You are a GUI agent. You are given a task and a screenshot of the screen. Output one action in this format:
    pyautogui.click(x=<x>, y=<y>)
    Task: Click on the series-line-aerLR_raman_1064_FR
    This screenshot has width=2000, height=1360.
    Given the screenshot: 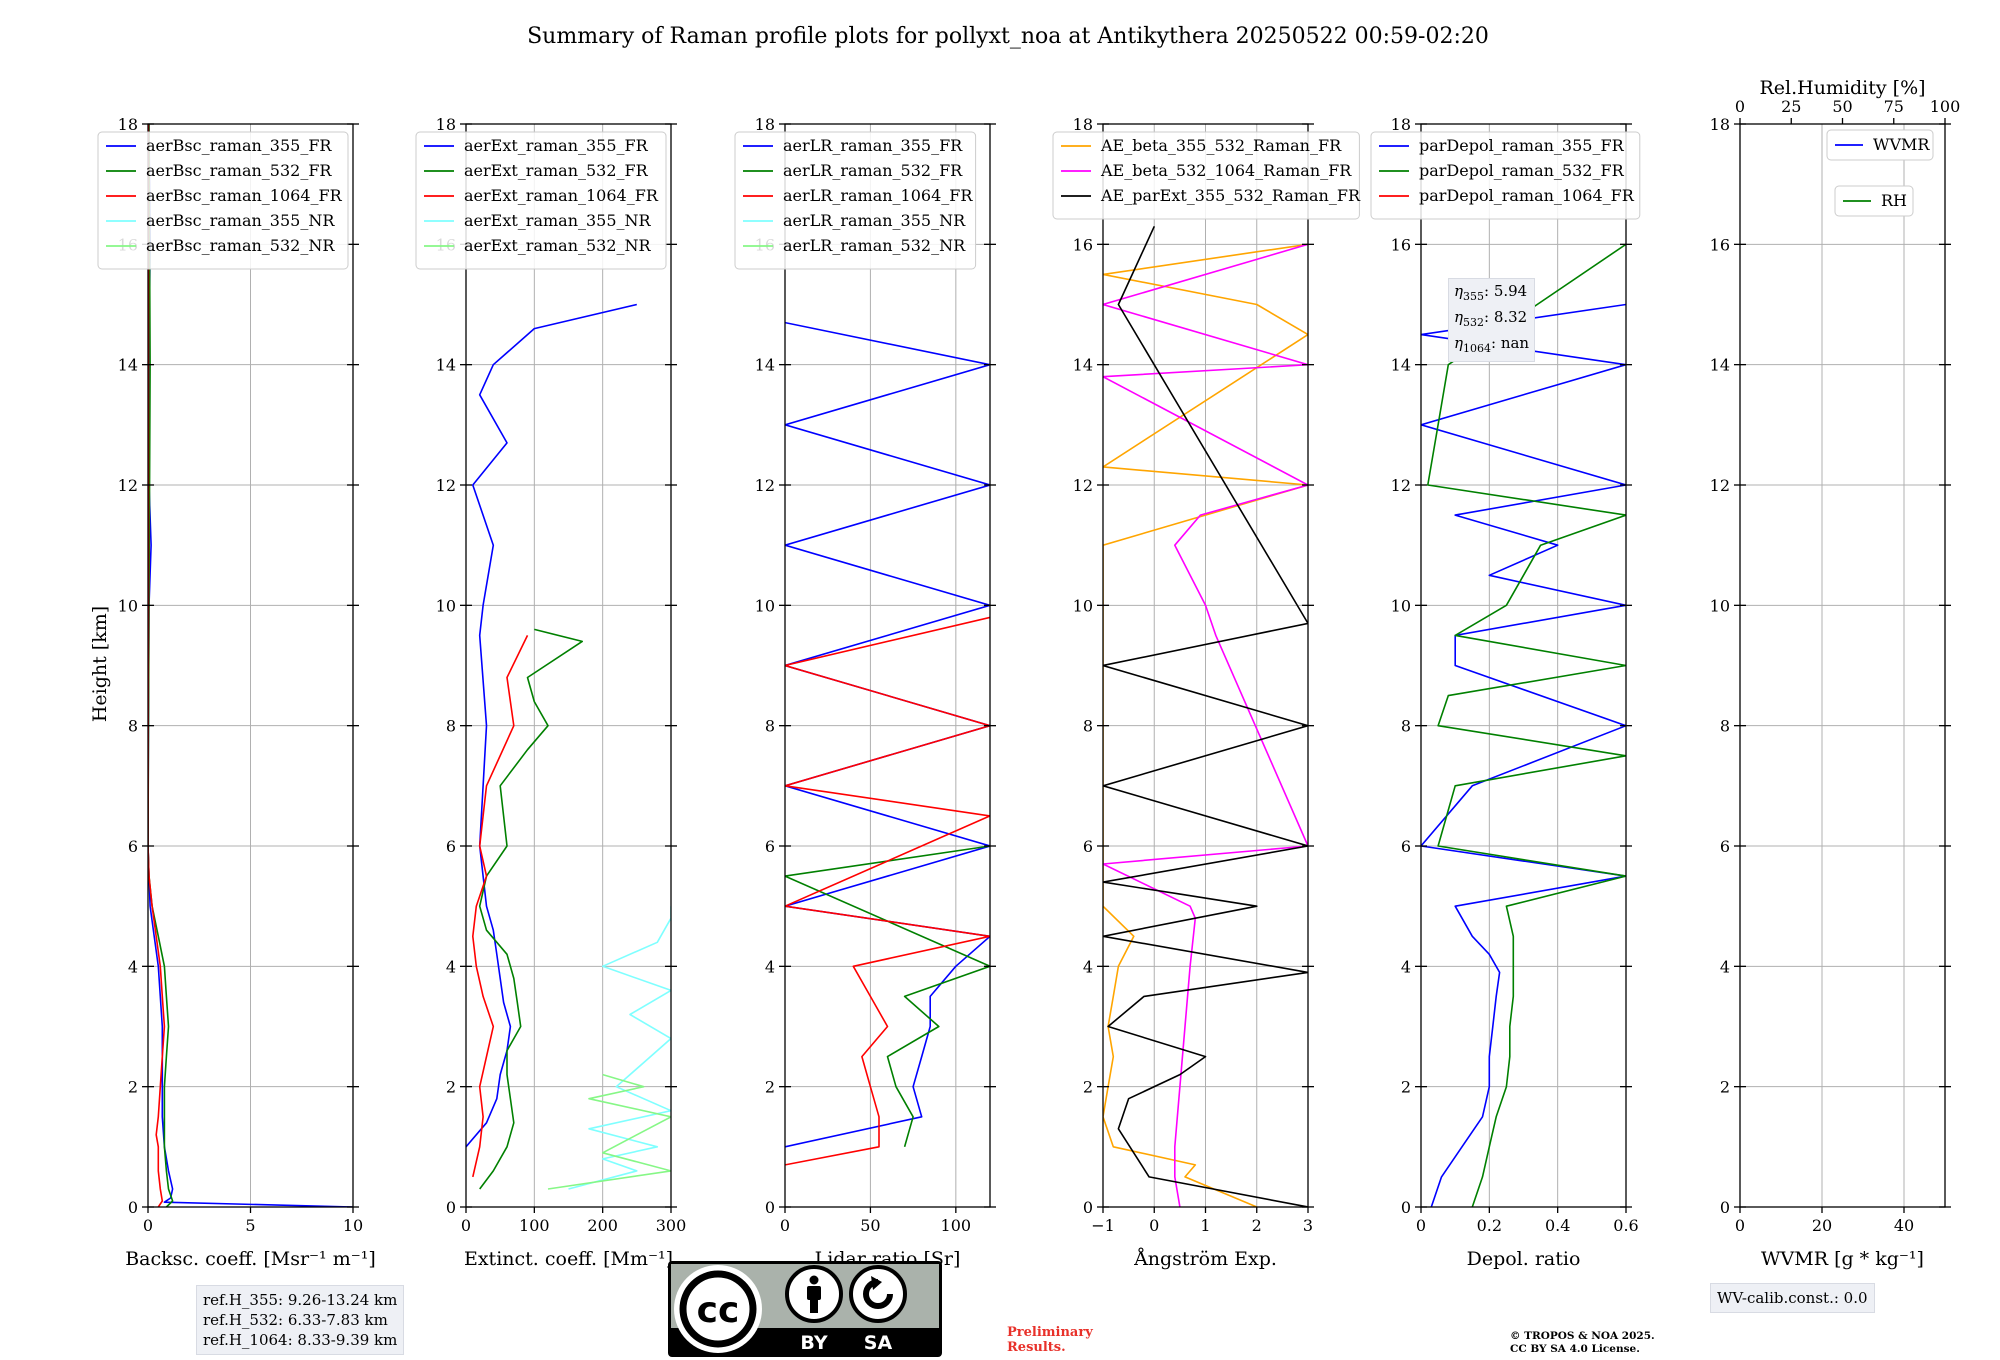 What is the action you would take?
    pyautogui.click(x=887, y=891)
    